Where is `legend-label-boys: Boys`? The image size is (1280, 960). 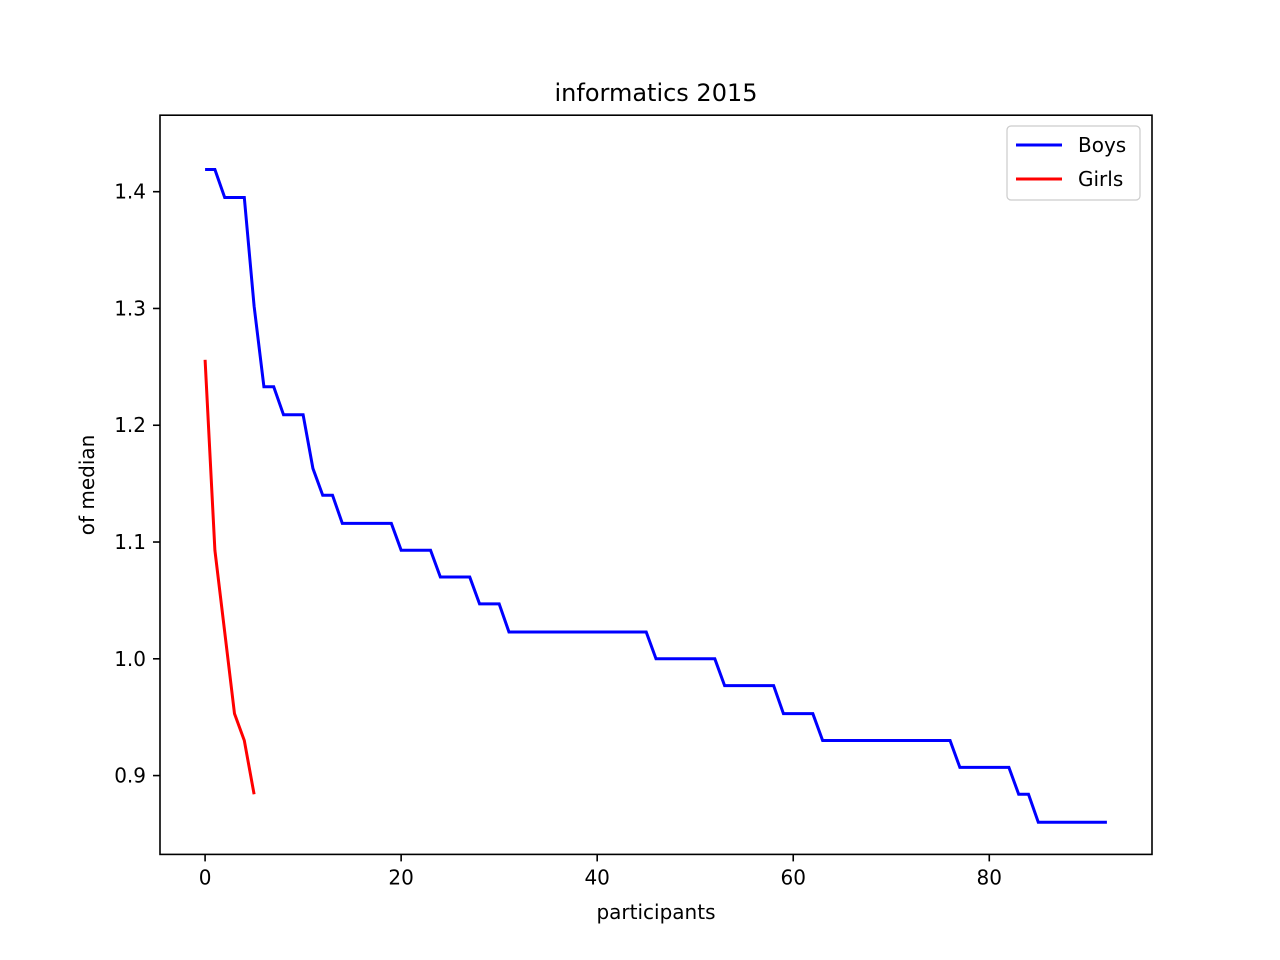
legend-label-boys: Boys is located at coordinates (1102, 145).